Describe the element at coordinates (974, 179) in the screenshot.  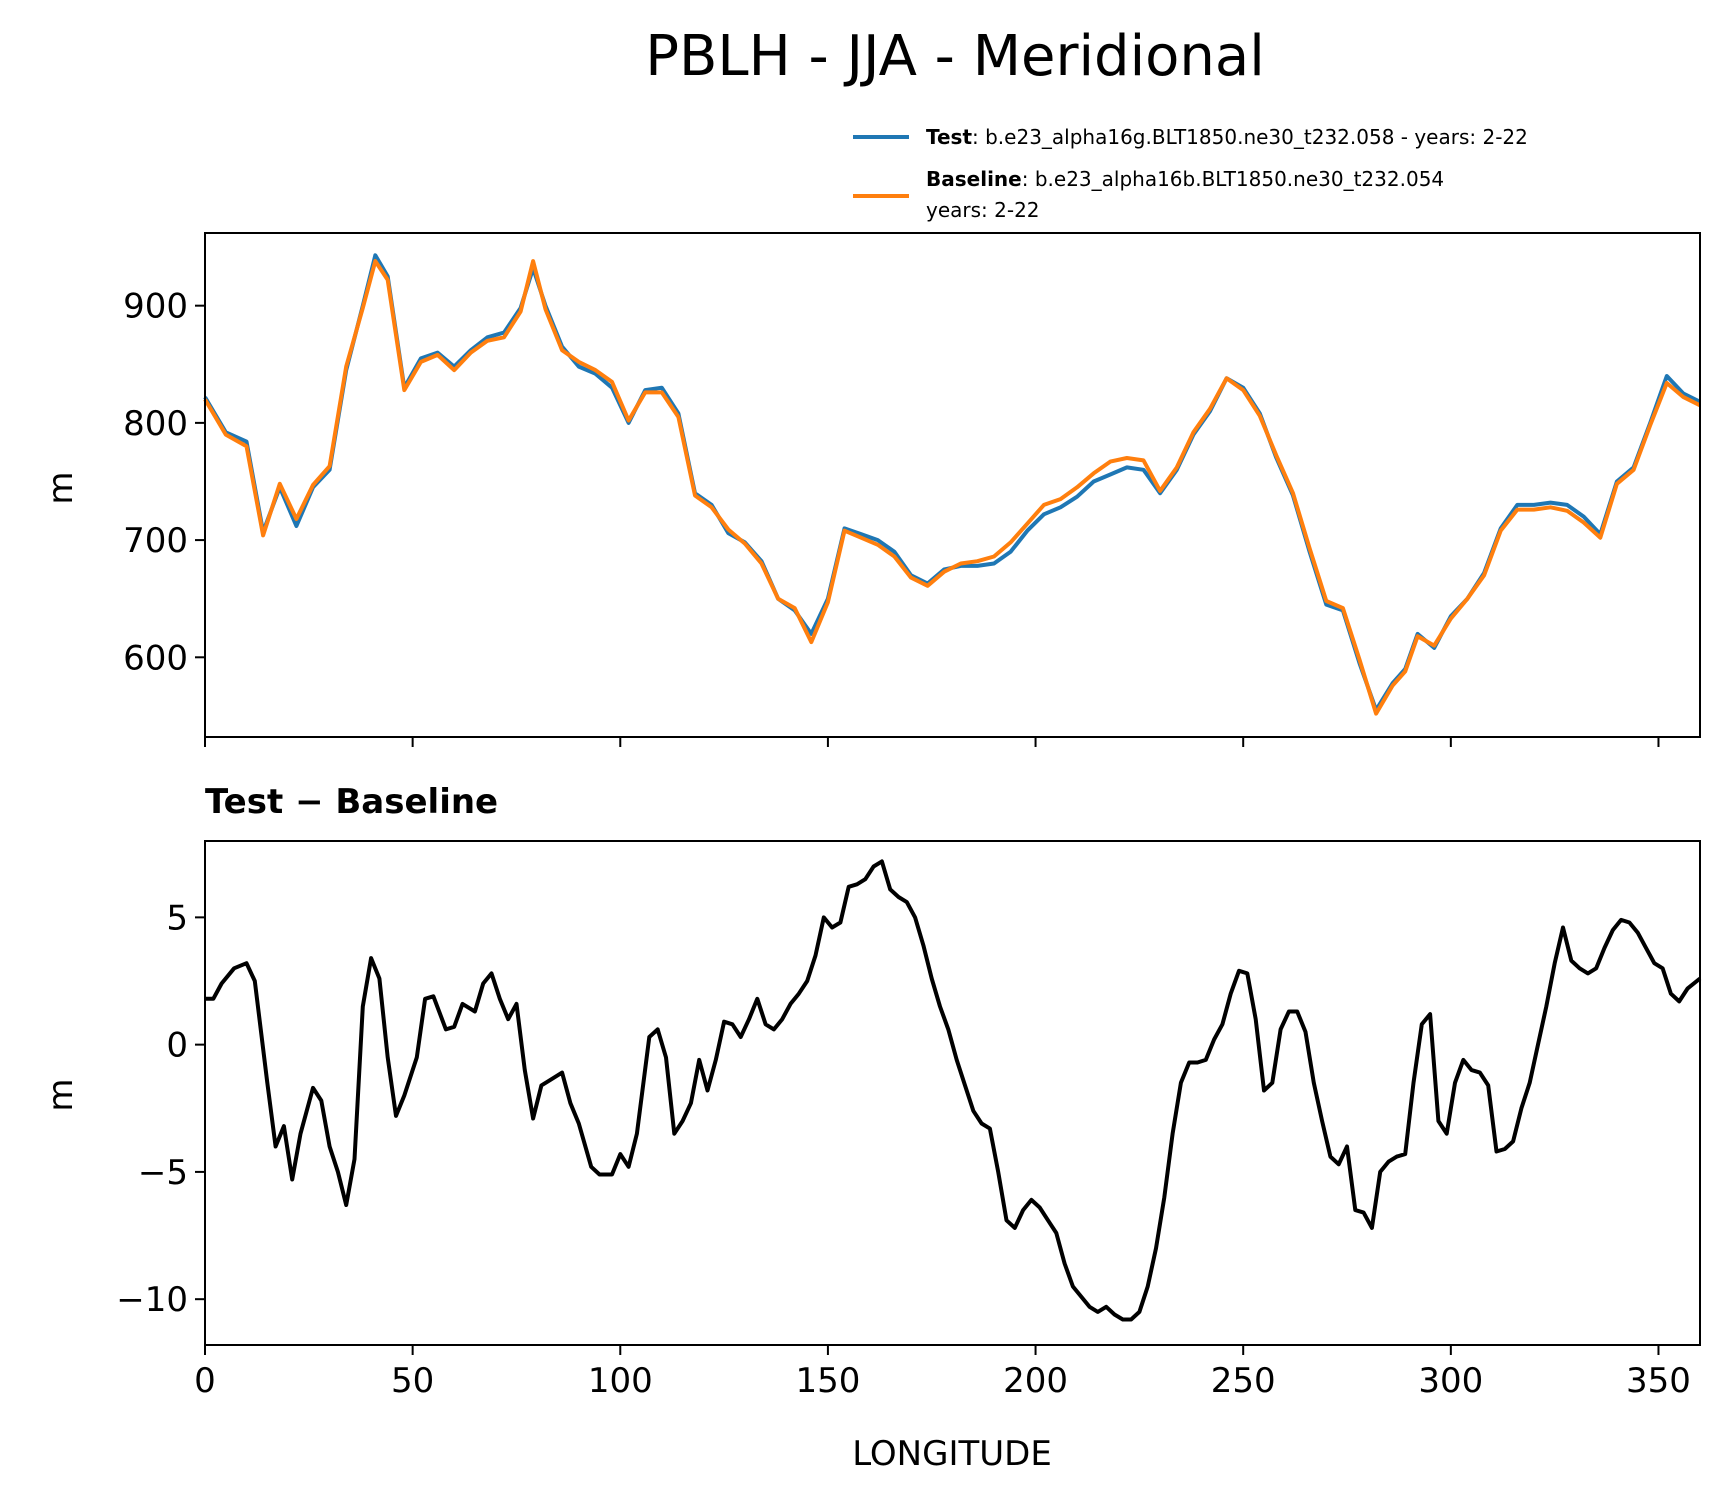
I see `legend-baseline-bold: Baseline` at that location.